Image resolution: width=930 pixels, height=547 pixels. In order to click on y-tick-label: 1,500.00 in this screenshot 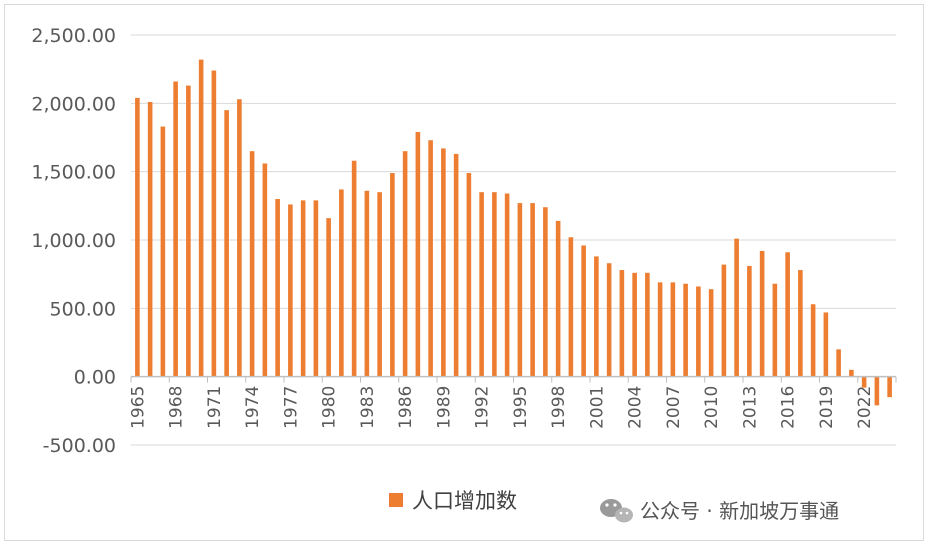, I will do `click(73, 173)`.